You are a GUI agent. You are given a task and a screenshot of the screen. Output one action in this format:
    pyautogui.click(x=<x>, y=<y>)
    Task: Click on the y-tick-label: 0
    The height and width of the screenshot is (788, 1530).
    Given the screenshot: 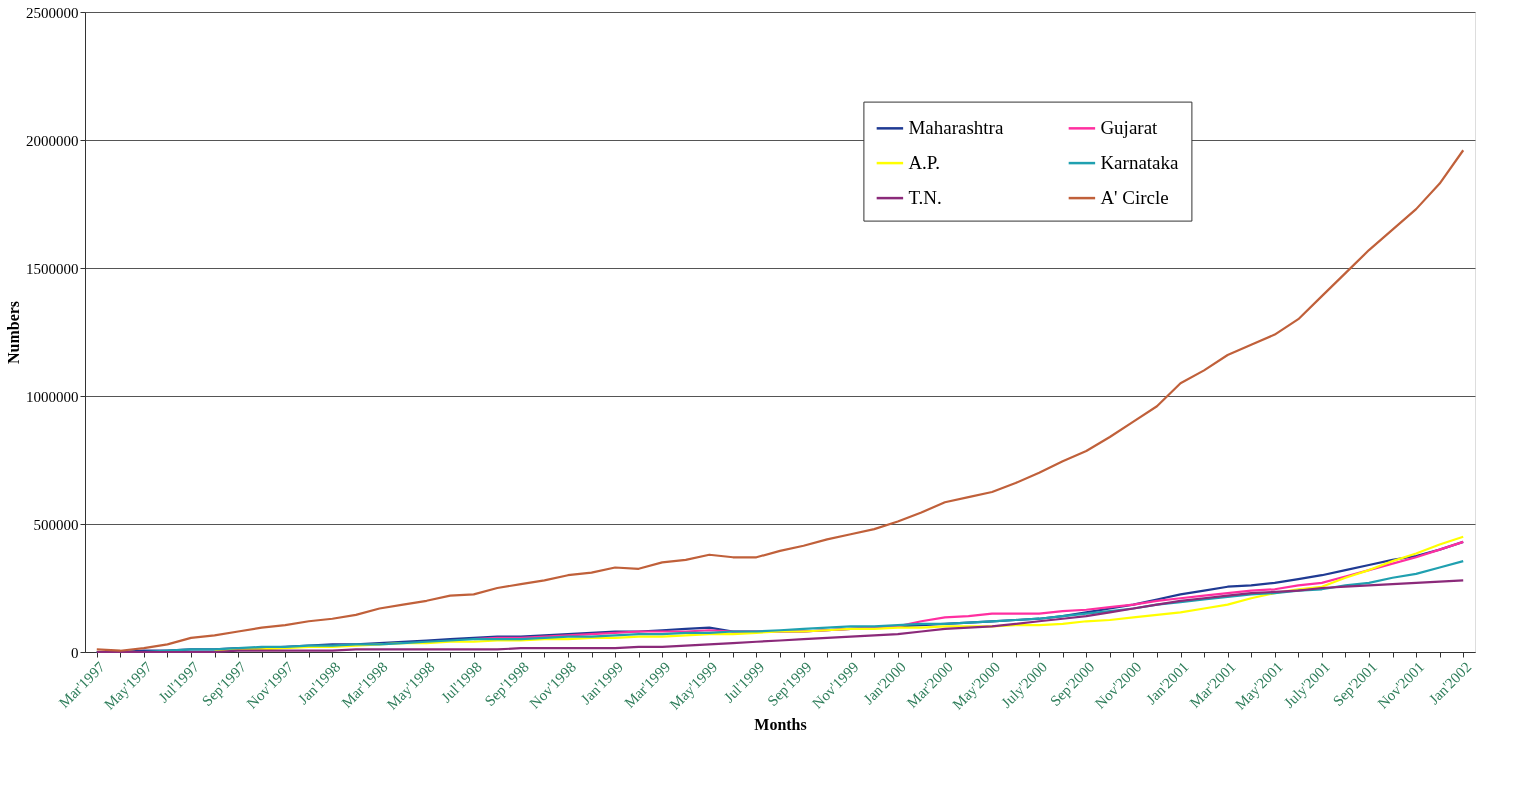 What is the action you would take?
    pyautogui.click(x=75, y=652)
    